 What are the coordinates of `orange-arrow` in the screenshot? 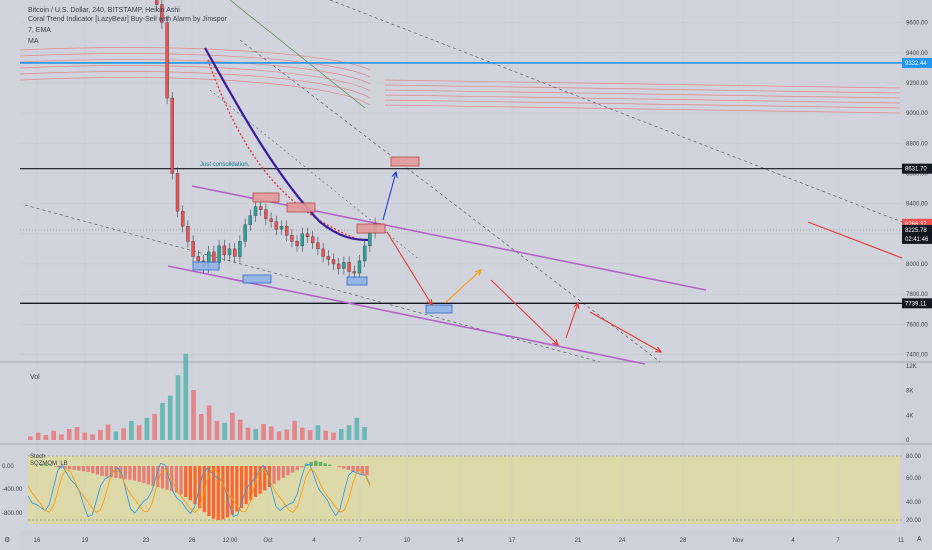 It's located at (463, 286).